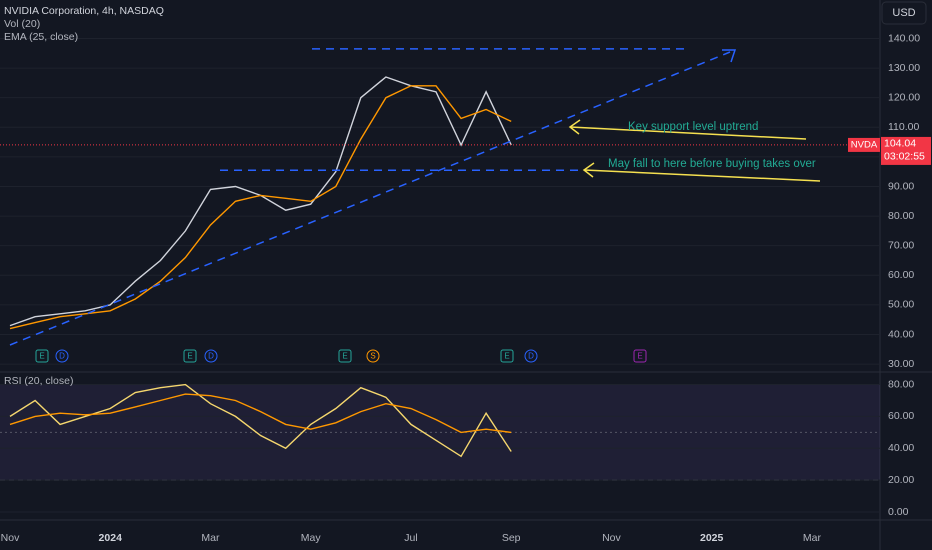  What do you see at coordinates (904, 38) in the screenshot?
I see `y-tick-label: 140.00` at bounding box center [904, 38].